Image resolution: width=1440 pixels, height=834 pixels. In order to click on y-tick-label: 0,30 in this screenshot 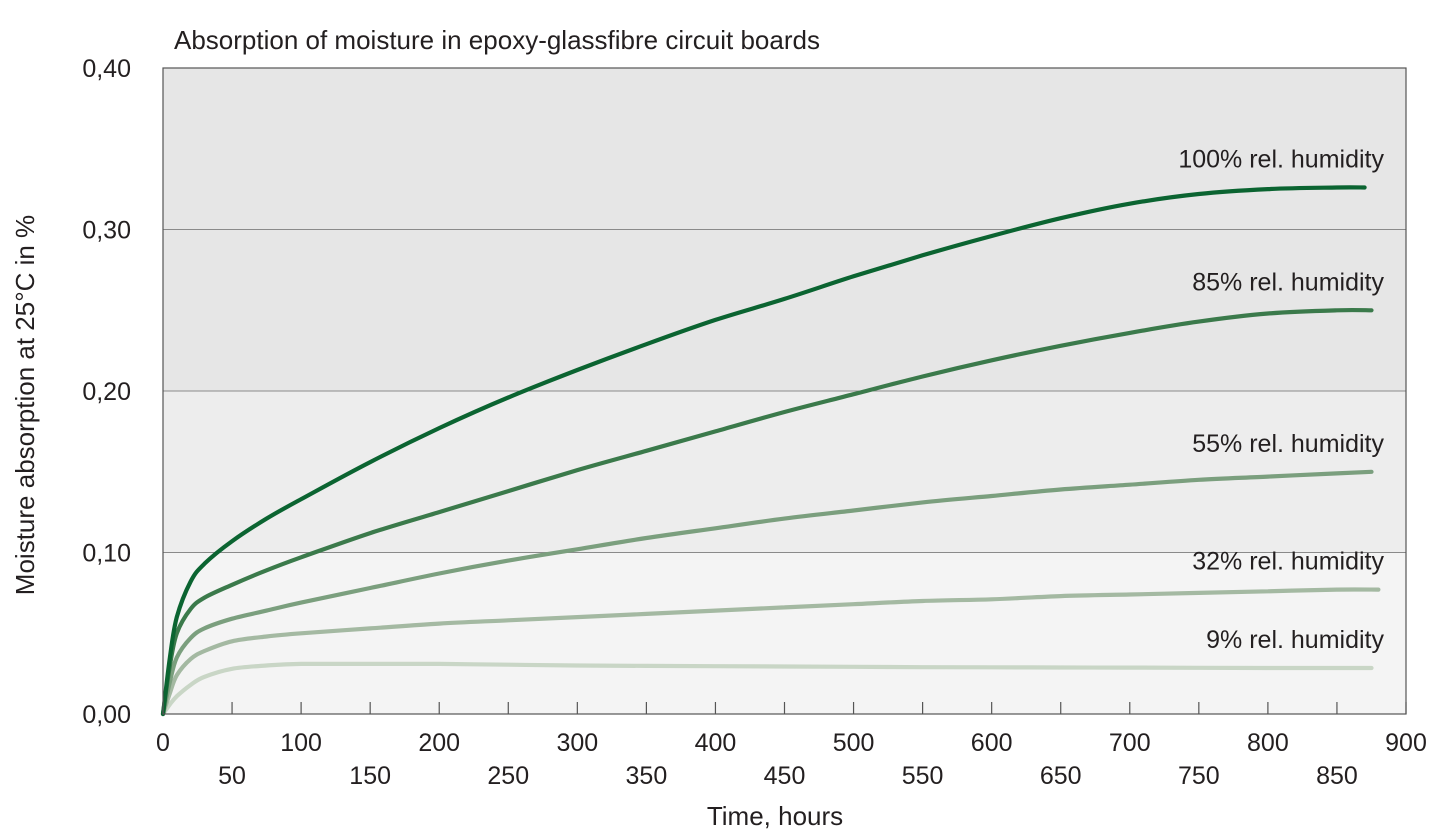, I will do `click(106, 231)`.